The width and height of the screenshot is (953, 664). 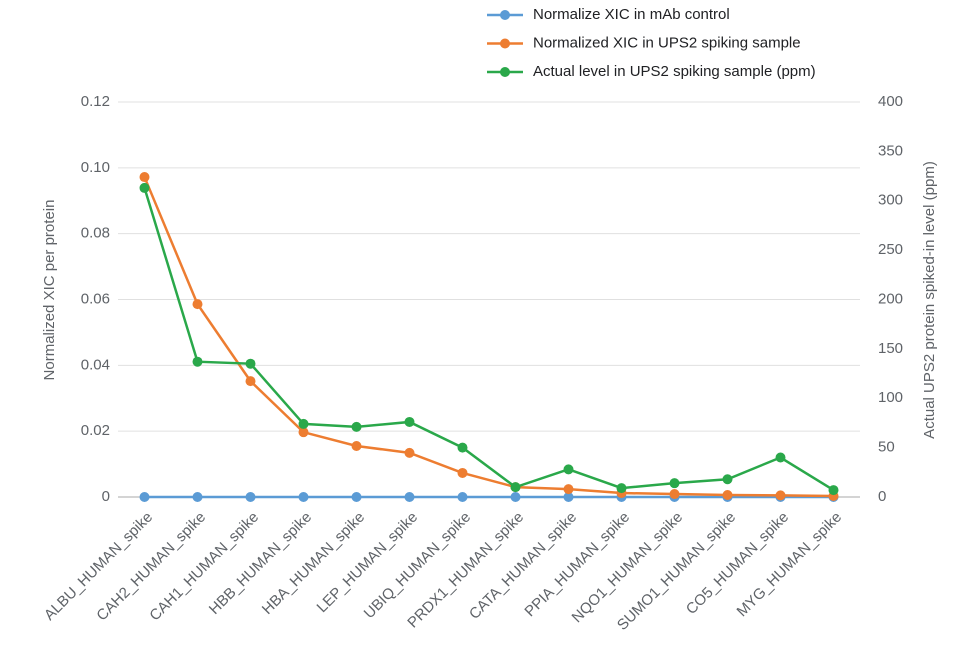 I want to click on x-tick-label: CO5_HUMAN_spike, so click(x=737, y=563).